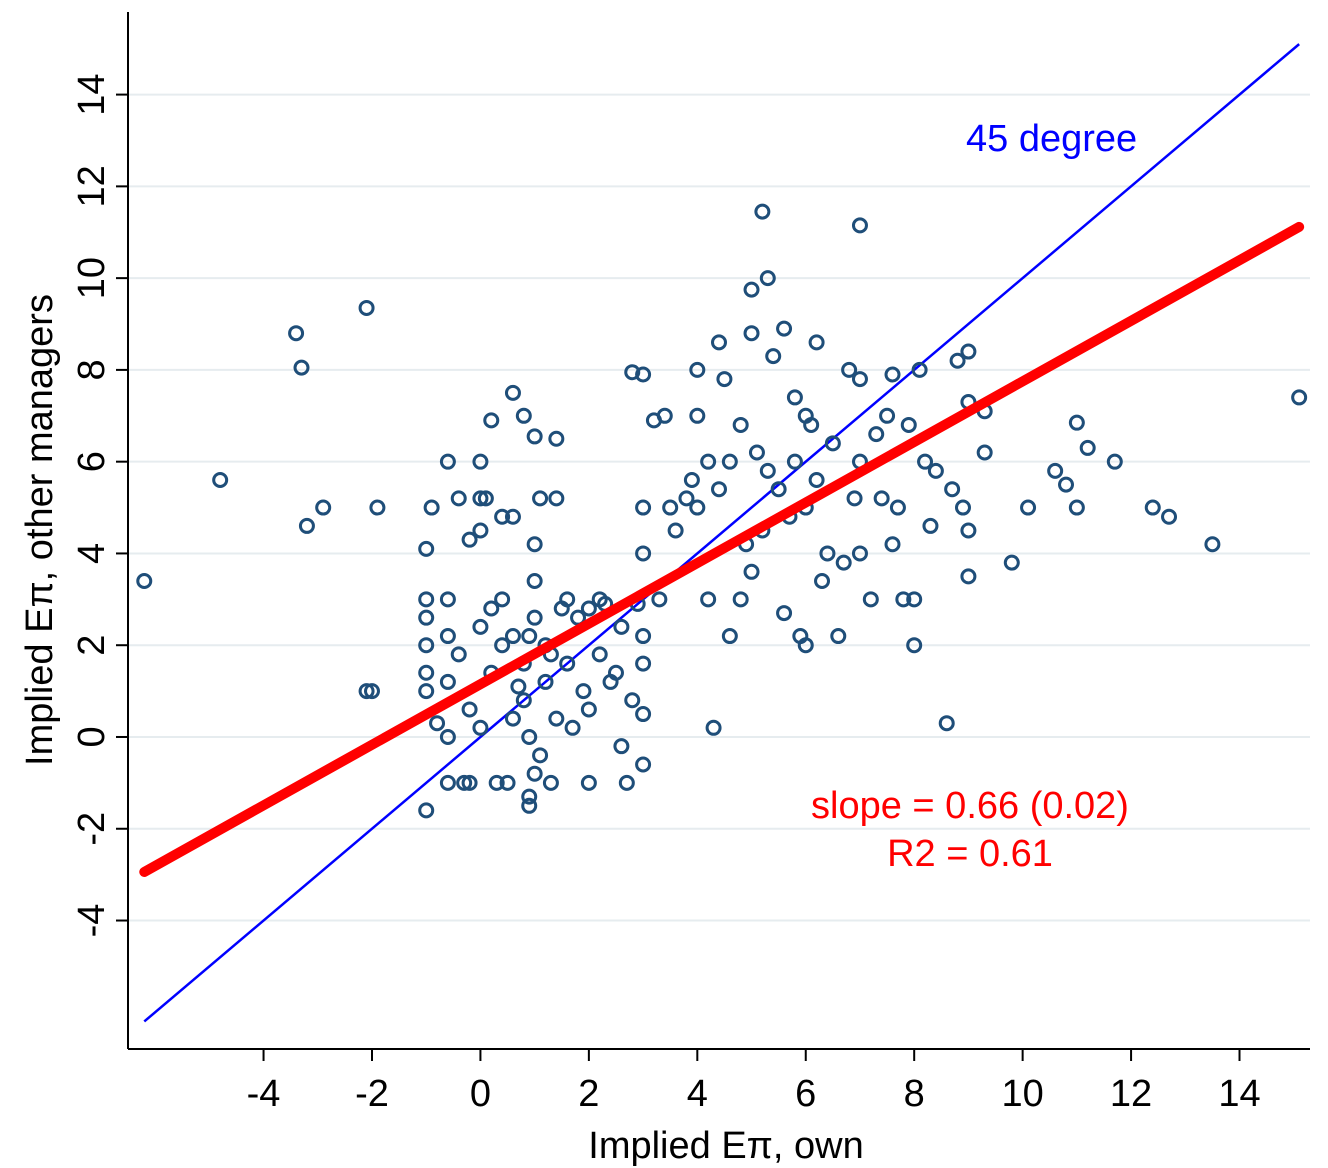 The image size is (1328, 1168). What do you see at coordinates (92, 94) in the screenshot?
I see `y-tick-label: 14` at bounding box center [92, 94].